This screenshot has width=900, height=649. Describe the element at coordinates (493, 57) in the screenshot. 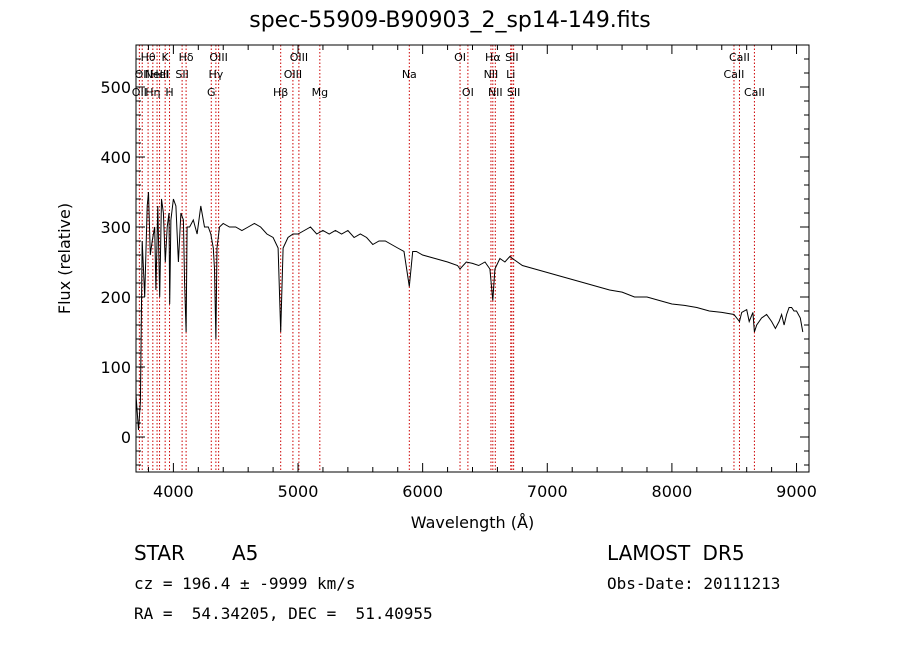

I see `spectral-line-label: Hα` at that location.